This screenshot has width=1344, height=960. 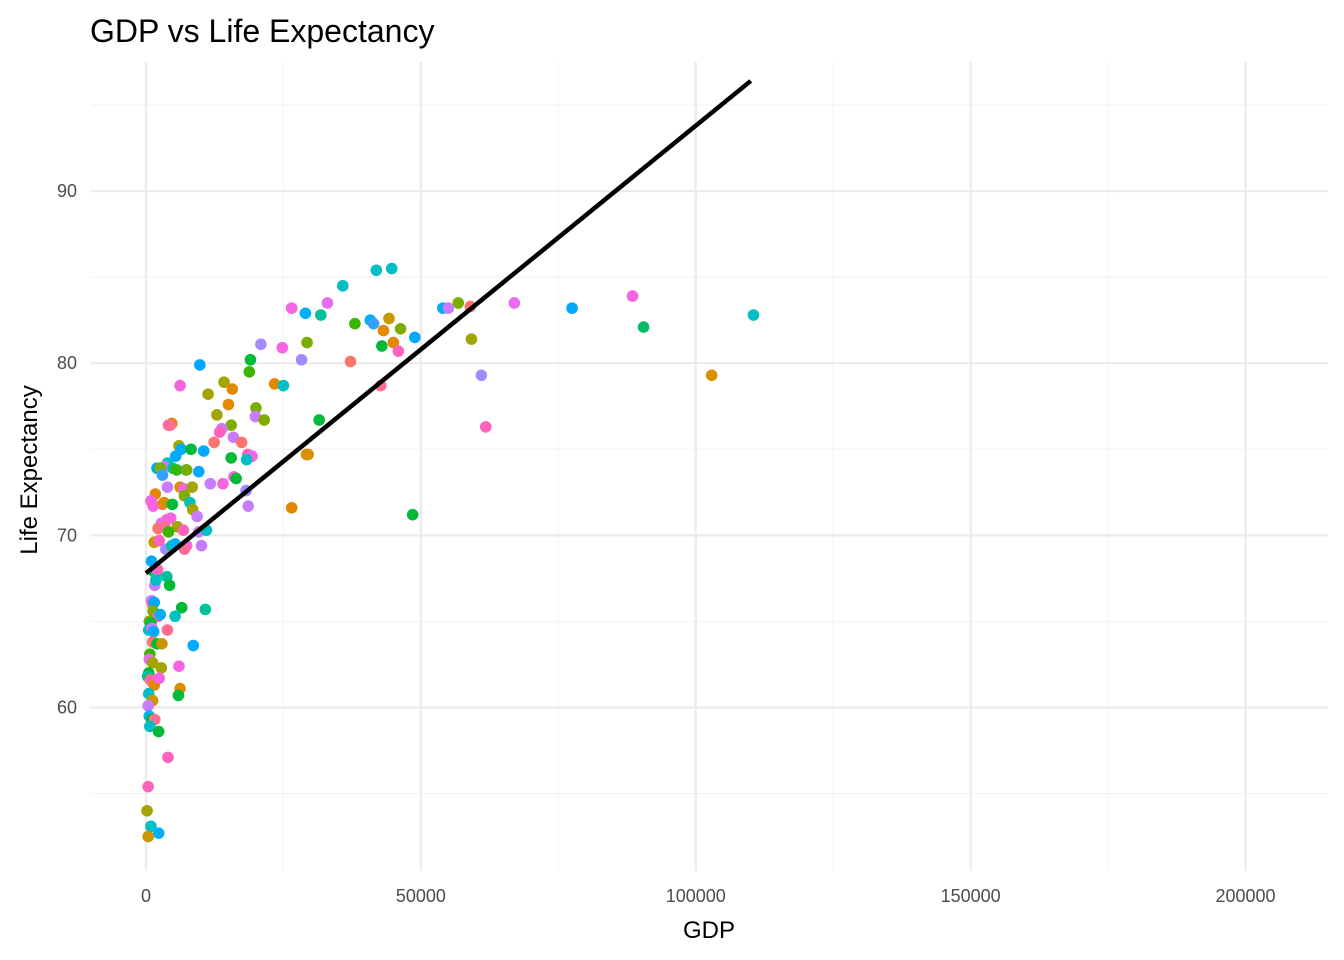 I want to click on y-axis-title: Life Expectancy, so click(x=29, y=469).